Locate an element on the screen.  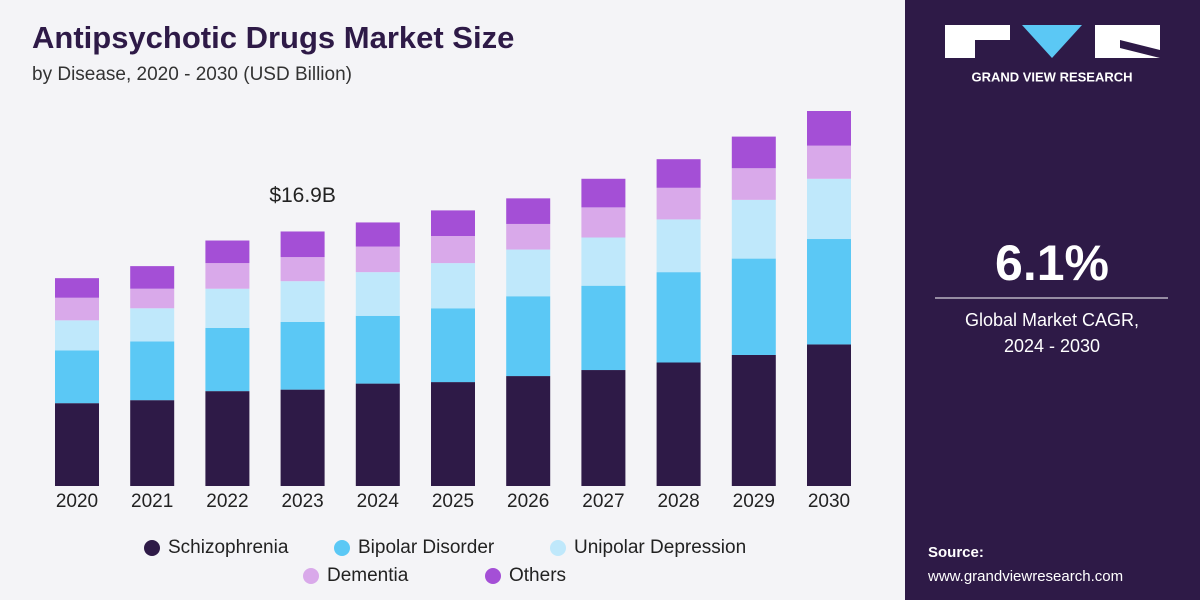
x-tick-label: 2026 is located at coordinates (528, 501).